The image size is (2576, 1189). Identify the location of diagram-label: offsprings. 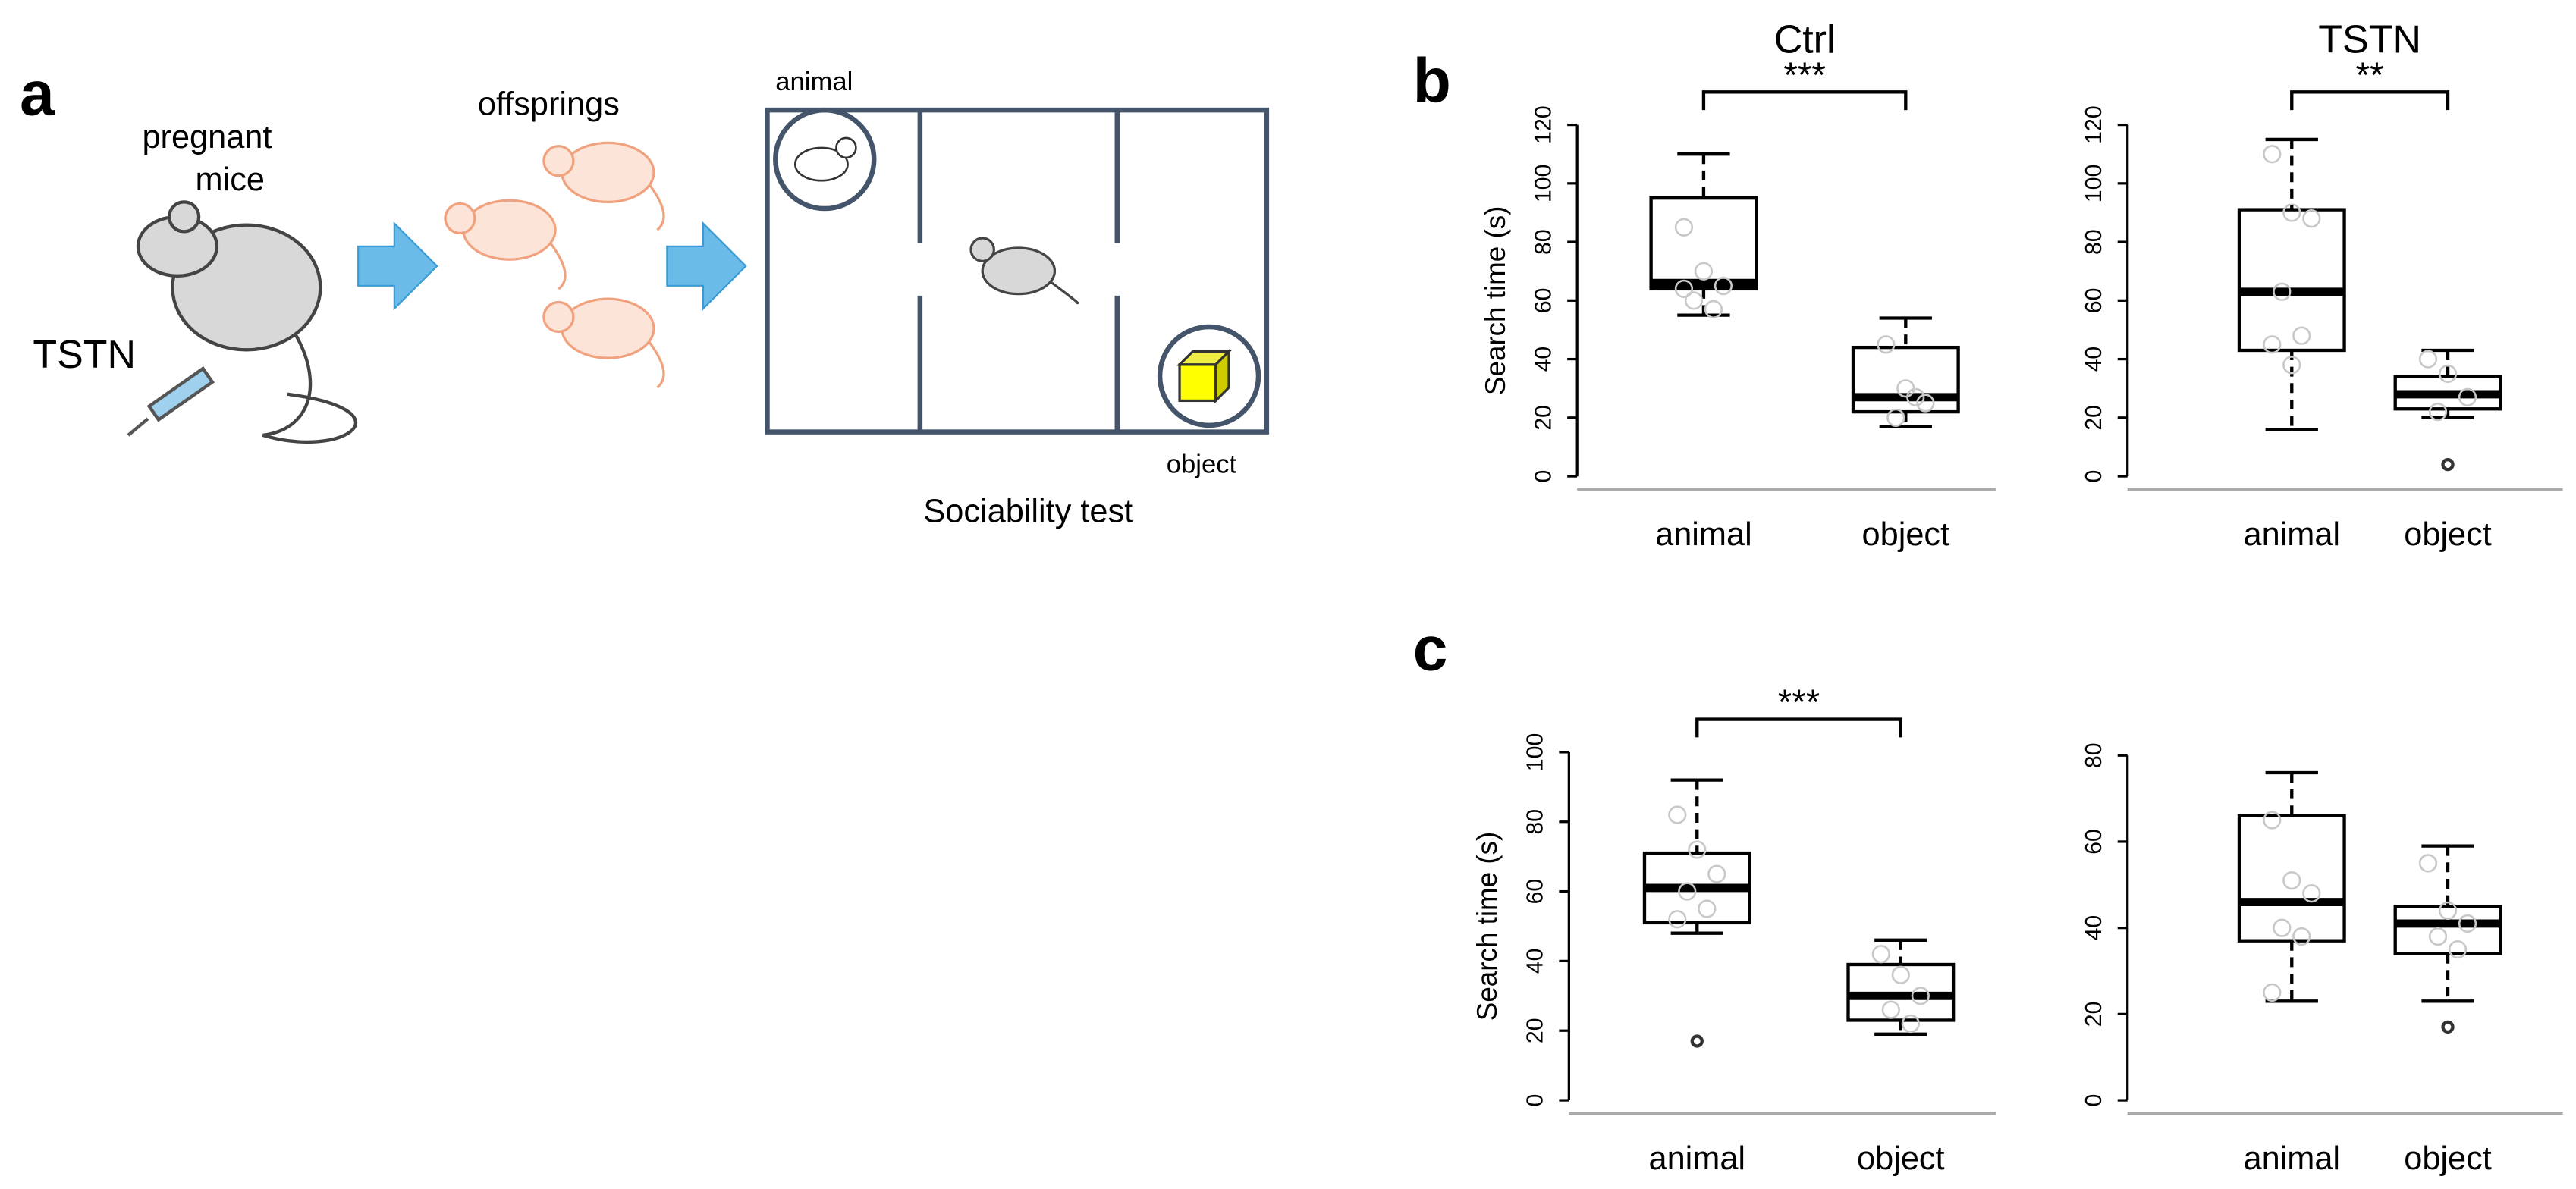
(549, 104).